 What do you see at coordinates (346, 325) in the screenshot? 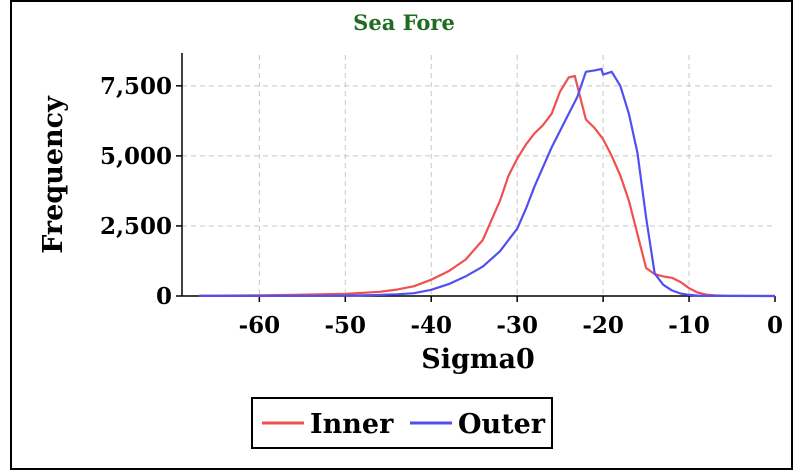
I see `x-tick-label: -50` at bounding box center [346, 325].